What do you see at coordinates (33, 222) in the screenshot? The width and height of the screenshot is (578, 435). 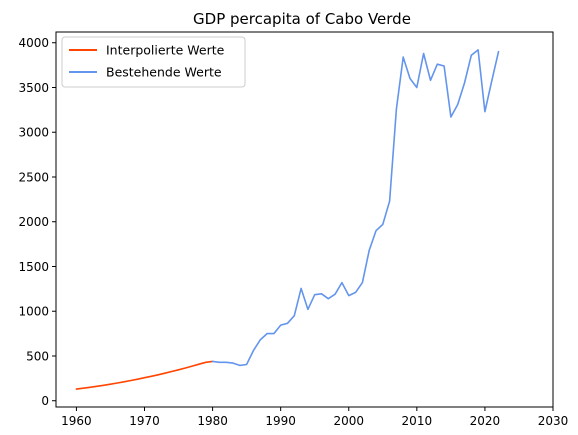 I see `y-tick-label: 2000` at bounding box center [33, 222].